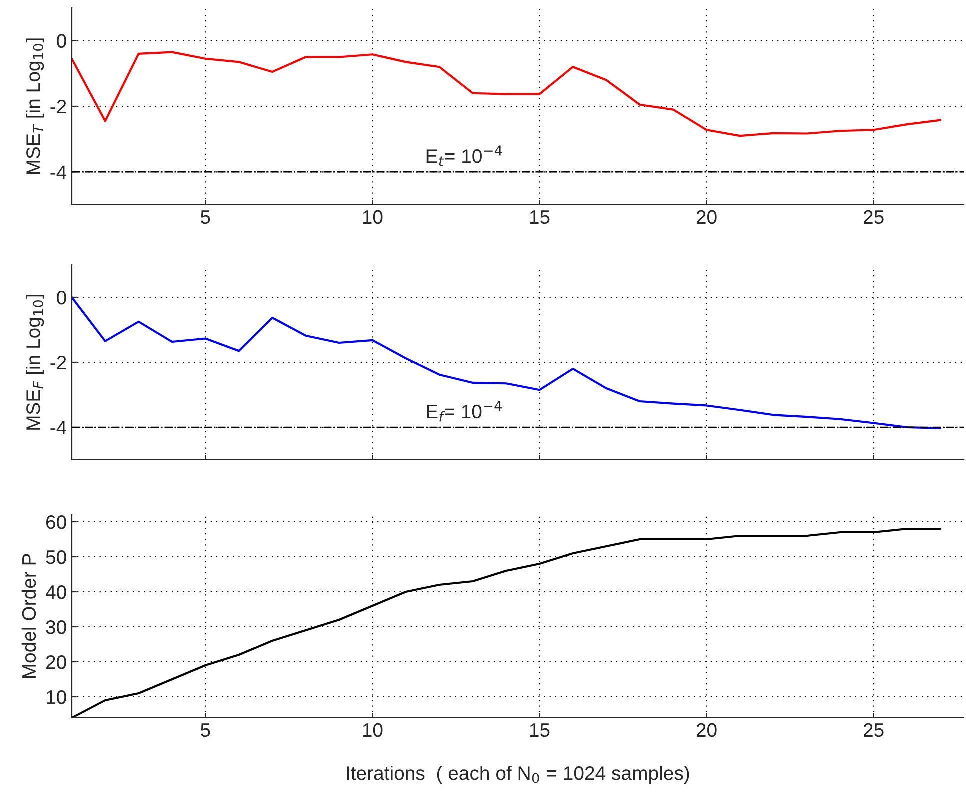 Image resolution: width=966 pixels, height=795 pixels. What do you see at coordinates (35, 362) in the screenshot?
I see `y-axis-title: MSE$_{F}$ [in Log$_{10}$]` at bounding box center [35, 362].